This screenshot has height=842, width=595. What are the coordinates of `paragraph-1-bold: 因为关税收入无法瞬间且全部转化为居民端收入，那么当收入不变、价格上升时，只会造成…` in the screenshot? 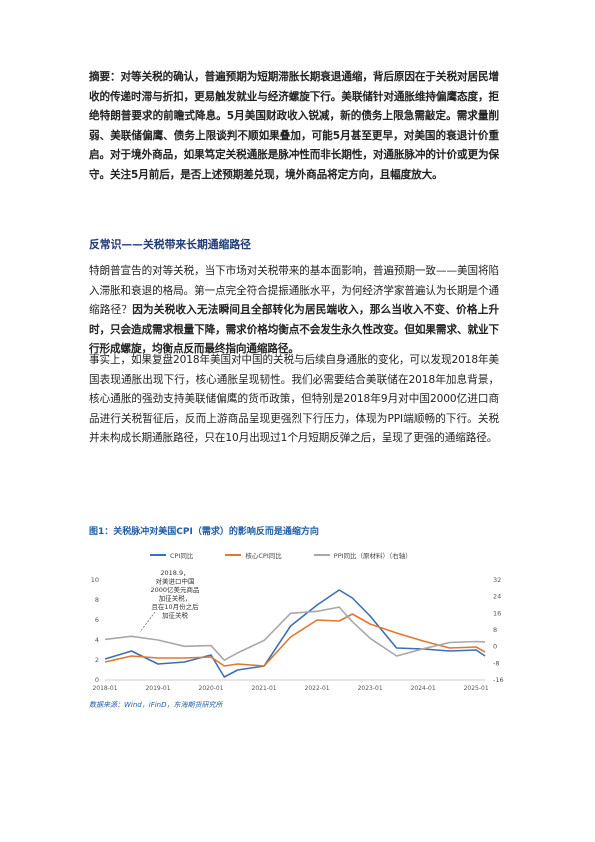 It's located at (294, 330).